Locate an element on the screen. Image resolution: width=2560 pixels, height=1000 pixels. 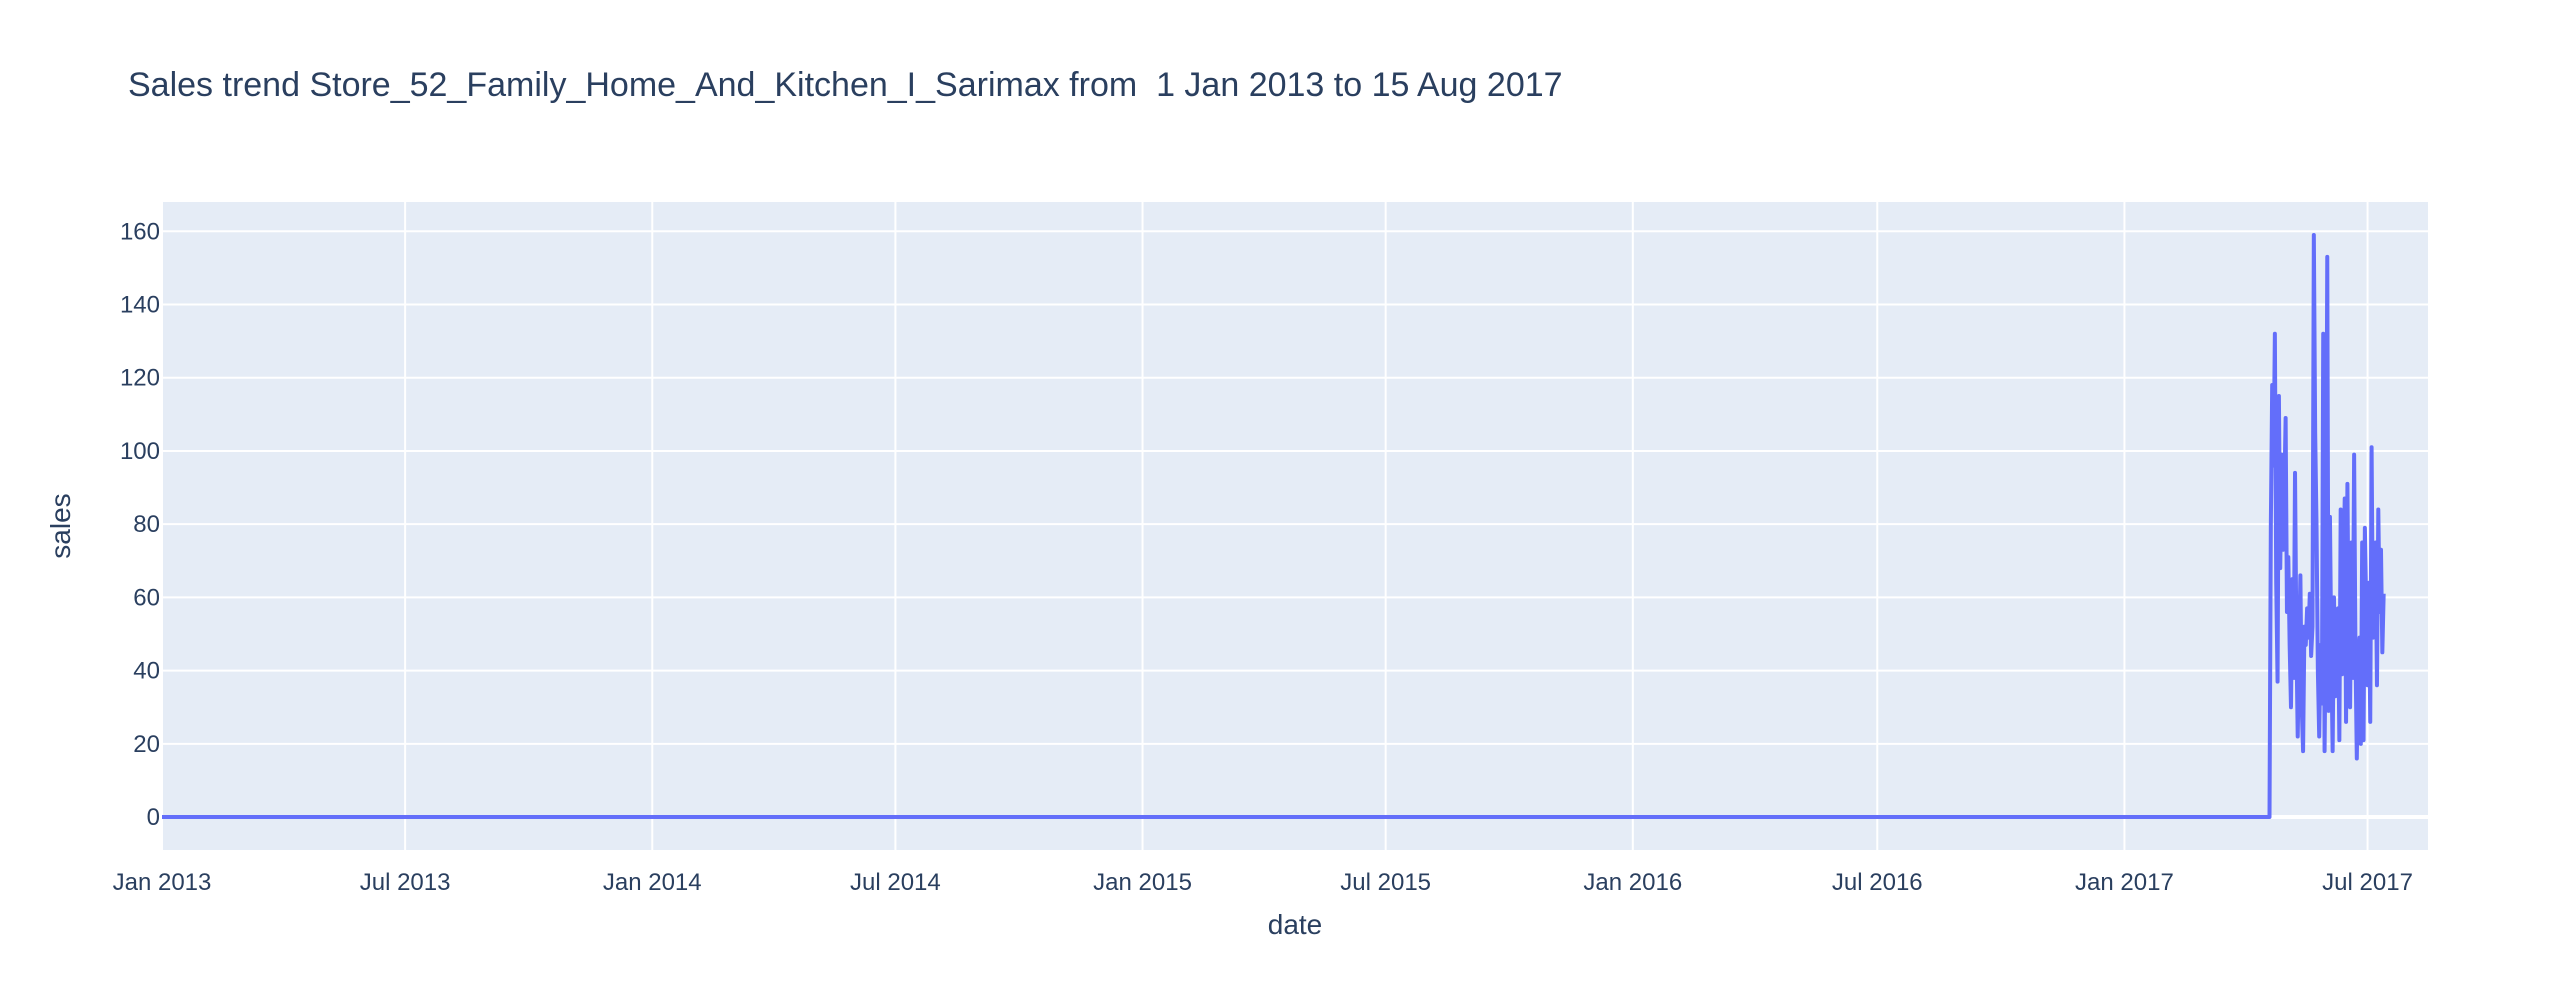
y-tick-label: 80 is located at coordinates (146, 524).